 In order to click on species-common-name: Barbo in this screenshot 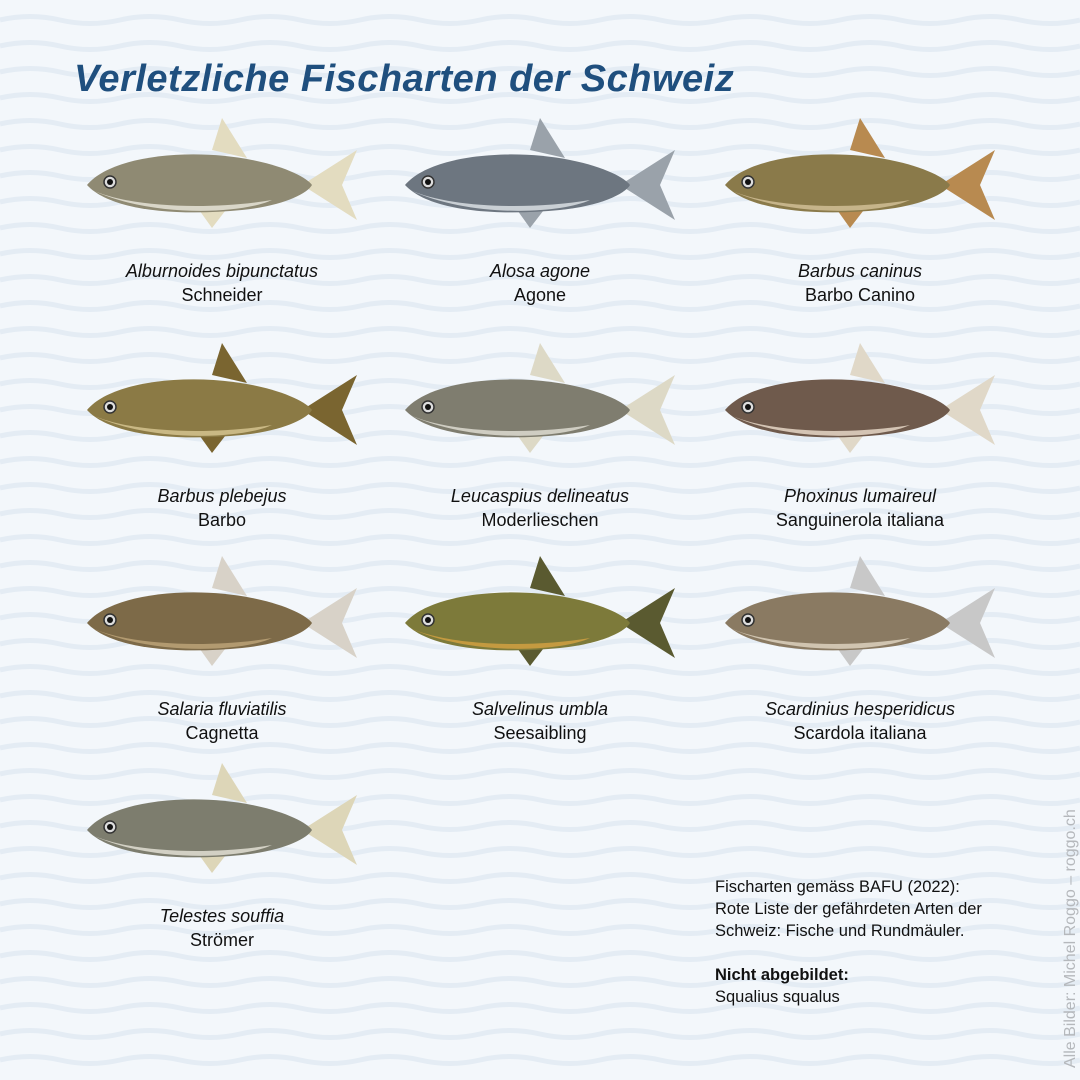, I will do `click(222, 520)`.